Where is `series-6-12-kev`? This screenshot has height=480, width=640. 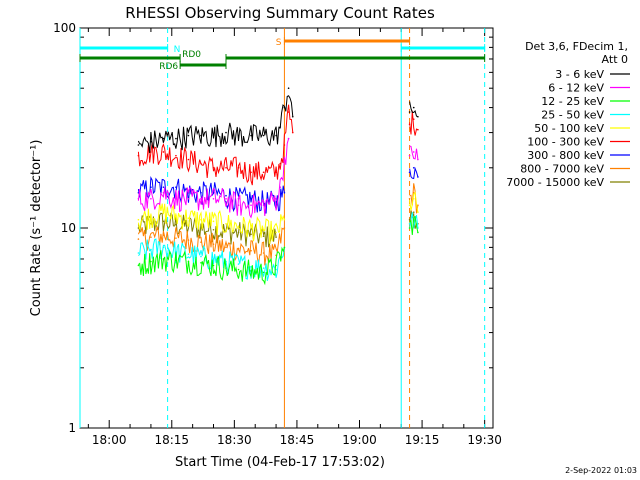
series-6-12-kev is located at coordinates (278, 178).